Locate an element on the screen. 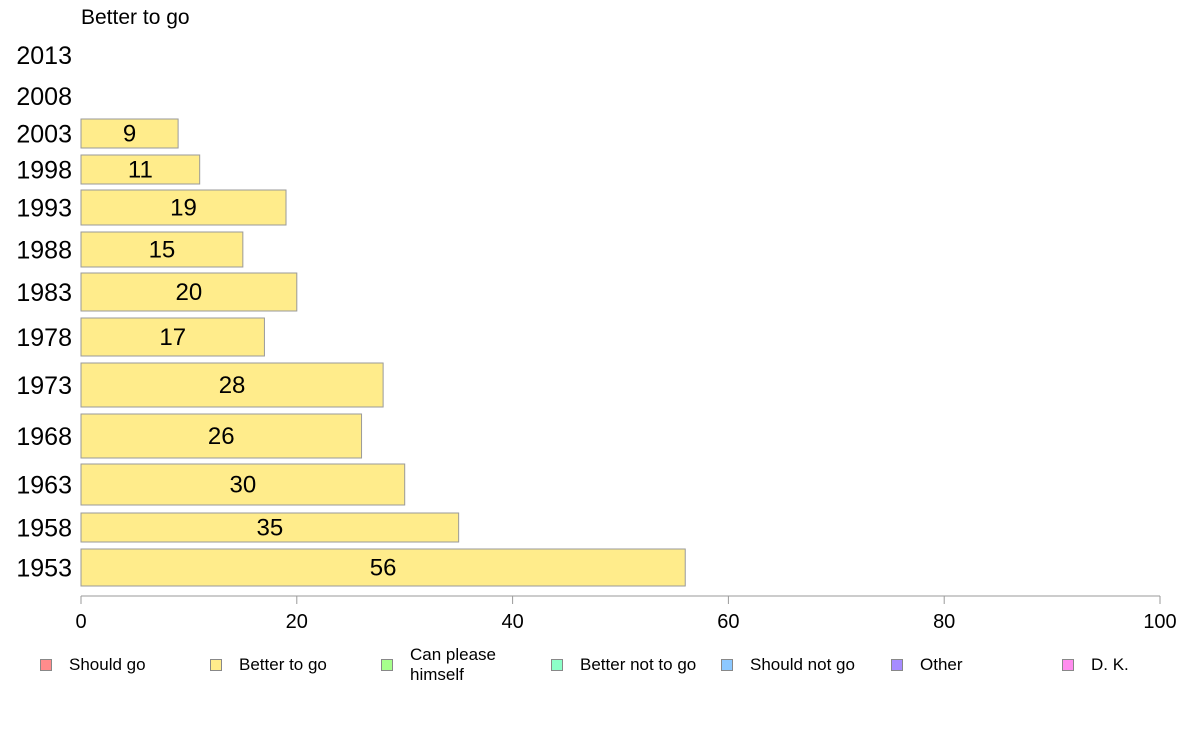 This screenshot has width=1188, height=736. x-tick-label-100: 100 is located at coordinates (1159, 622).